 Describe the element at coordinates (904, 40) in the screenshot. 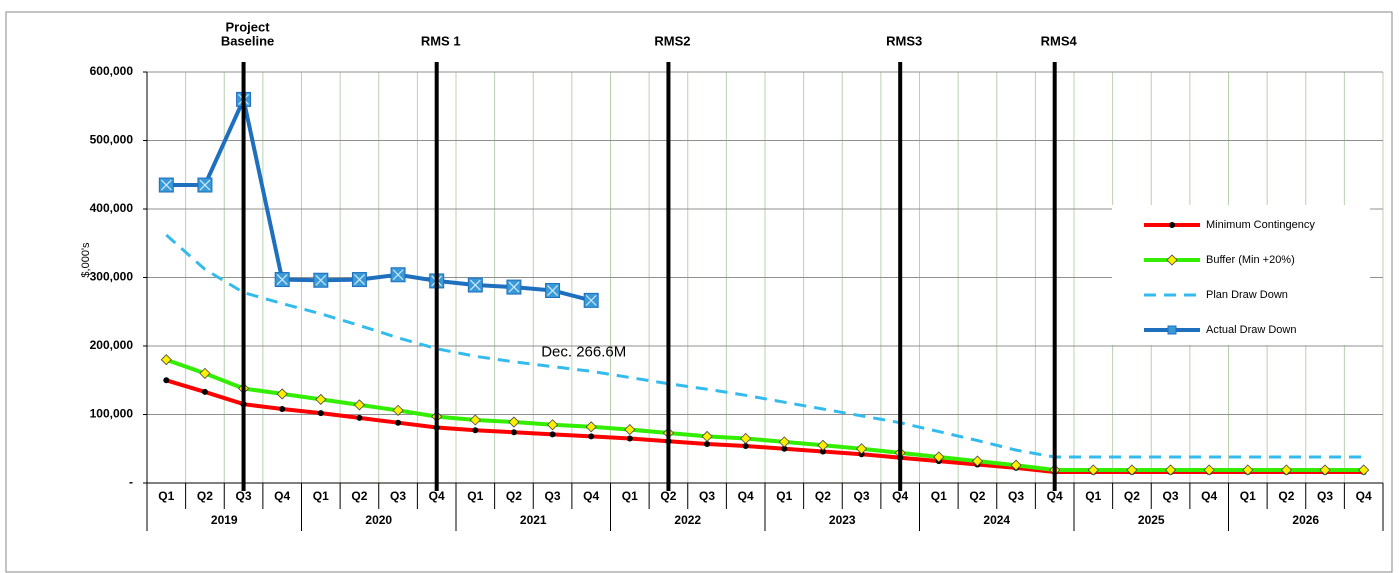

I see `milestone-label: RMS3` at that location.